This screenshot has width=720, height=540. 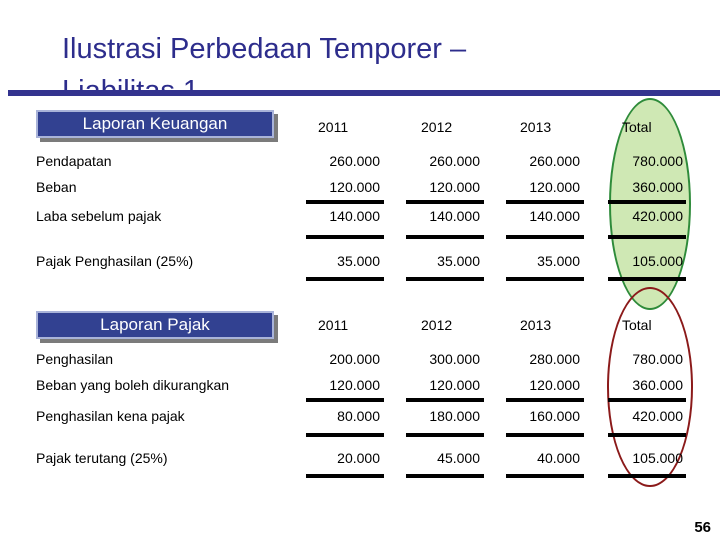 What do you see at coordinates (454, 359) in the screenshot?
I see `cell-value: 300.000` at bounding box center [454, 359].